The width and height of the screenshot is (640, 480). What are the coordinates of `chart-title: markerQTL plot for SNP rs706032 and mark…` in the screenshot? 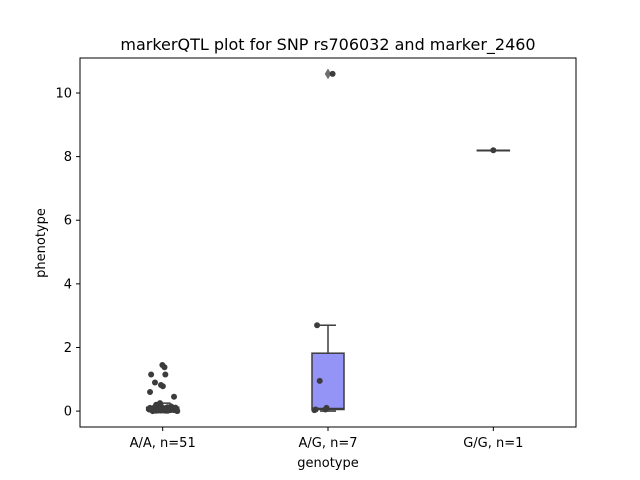 It's located at (327, 45).